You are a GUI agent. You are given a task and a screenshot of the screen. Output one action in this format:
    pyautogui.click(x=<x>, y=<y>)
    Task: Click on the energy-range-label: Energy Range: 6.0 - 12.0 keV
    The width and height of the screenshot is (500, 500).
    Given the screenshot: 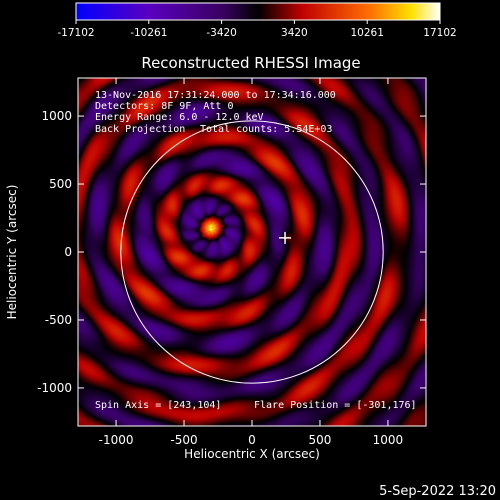 What is the action you would take?
    pyautogui.click(x=179, y=117)
    